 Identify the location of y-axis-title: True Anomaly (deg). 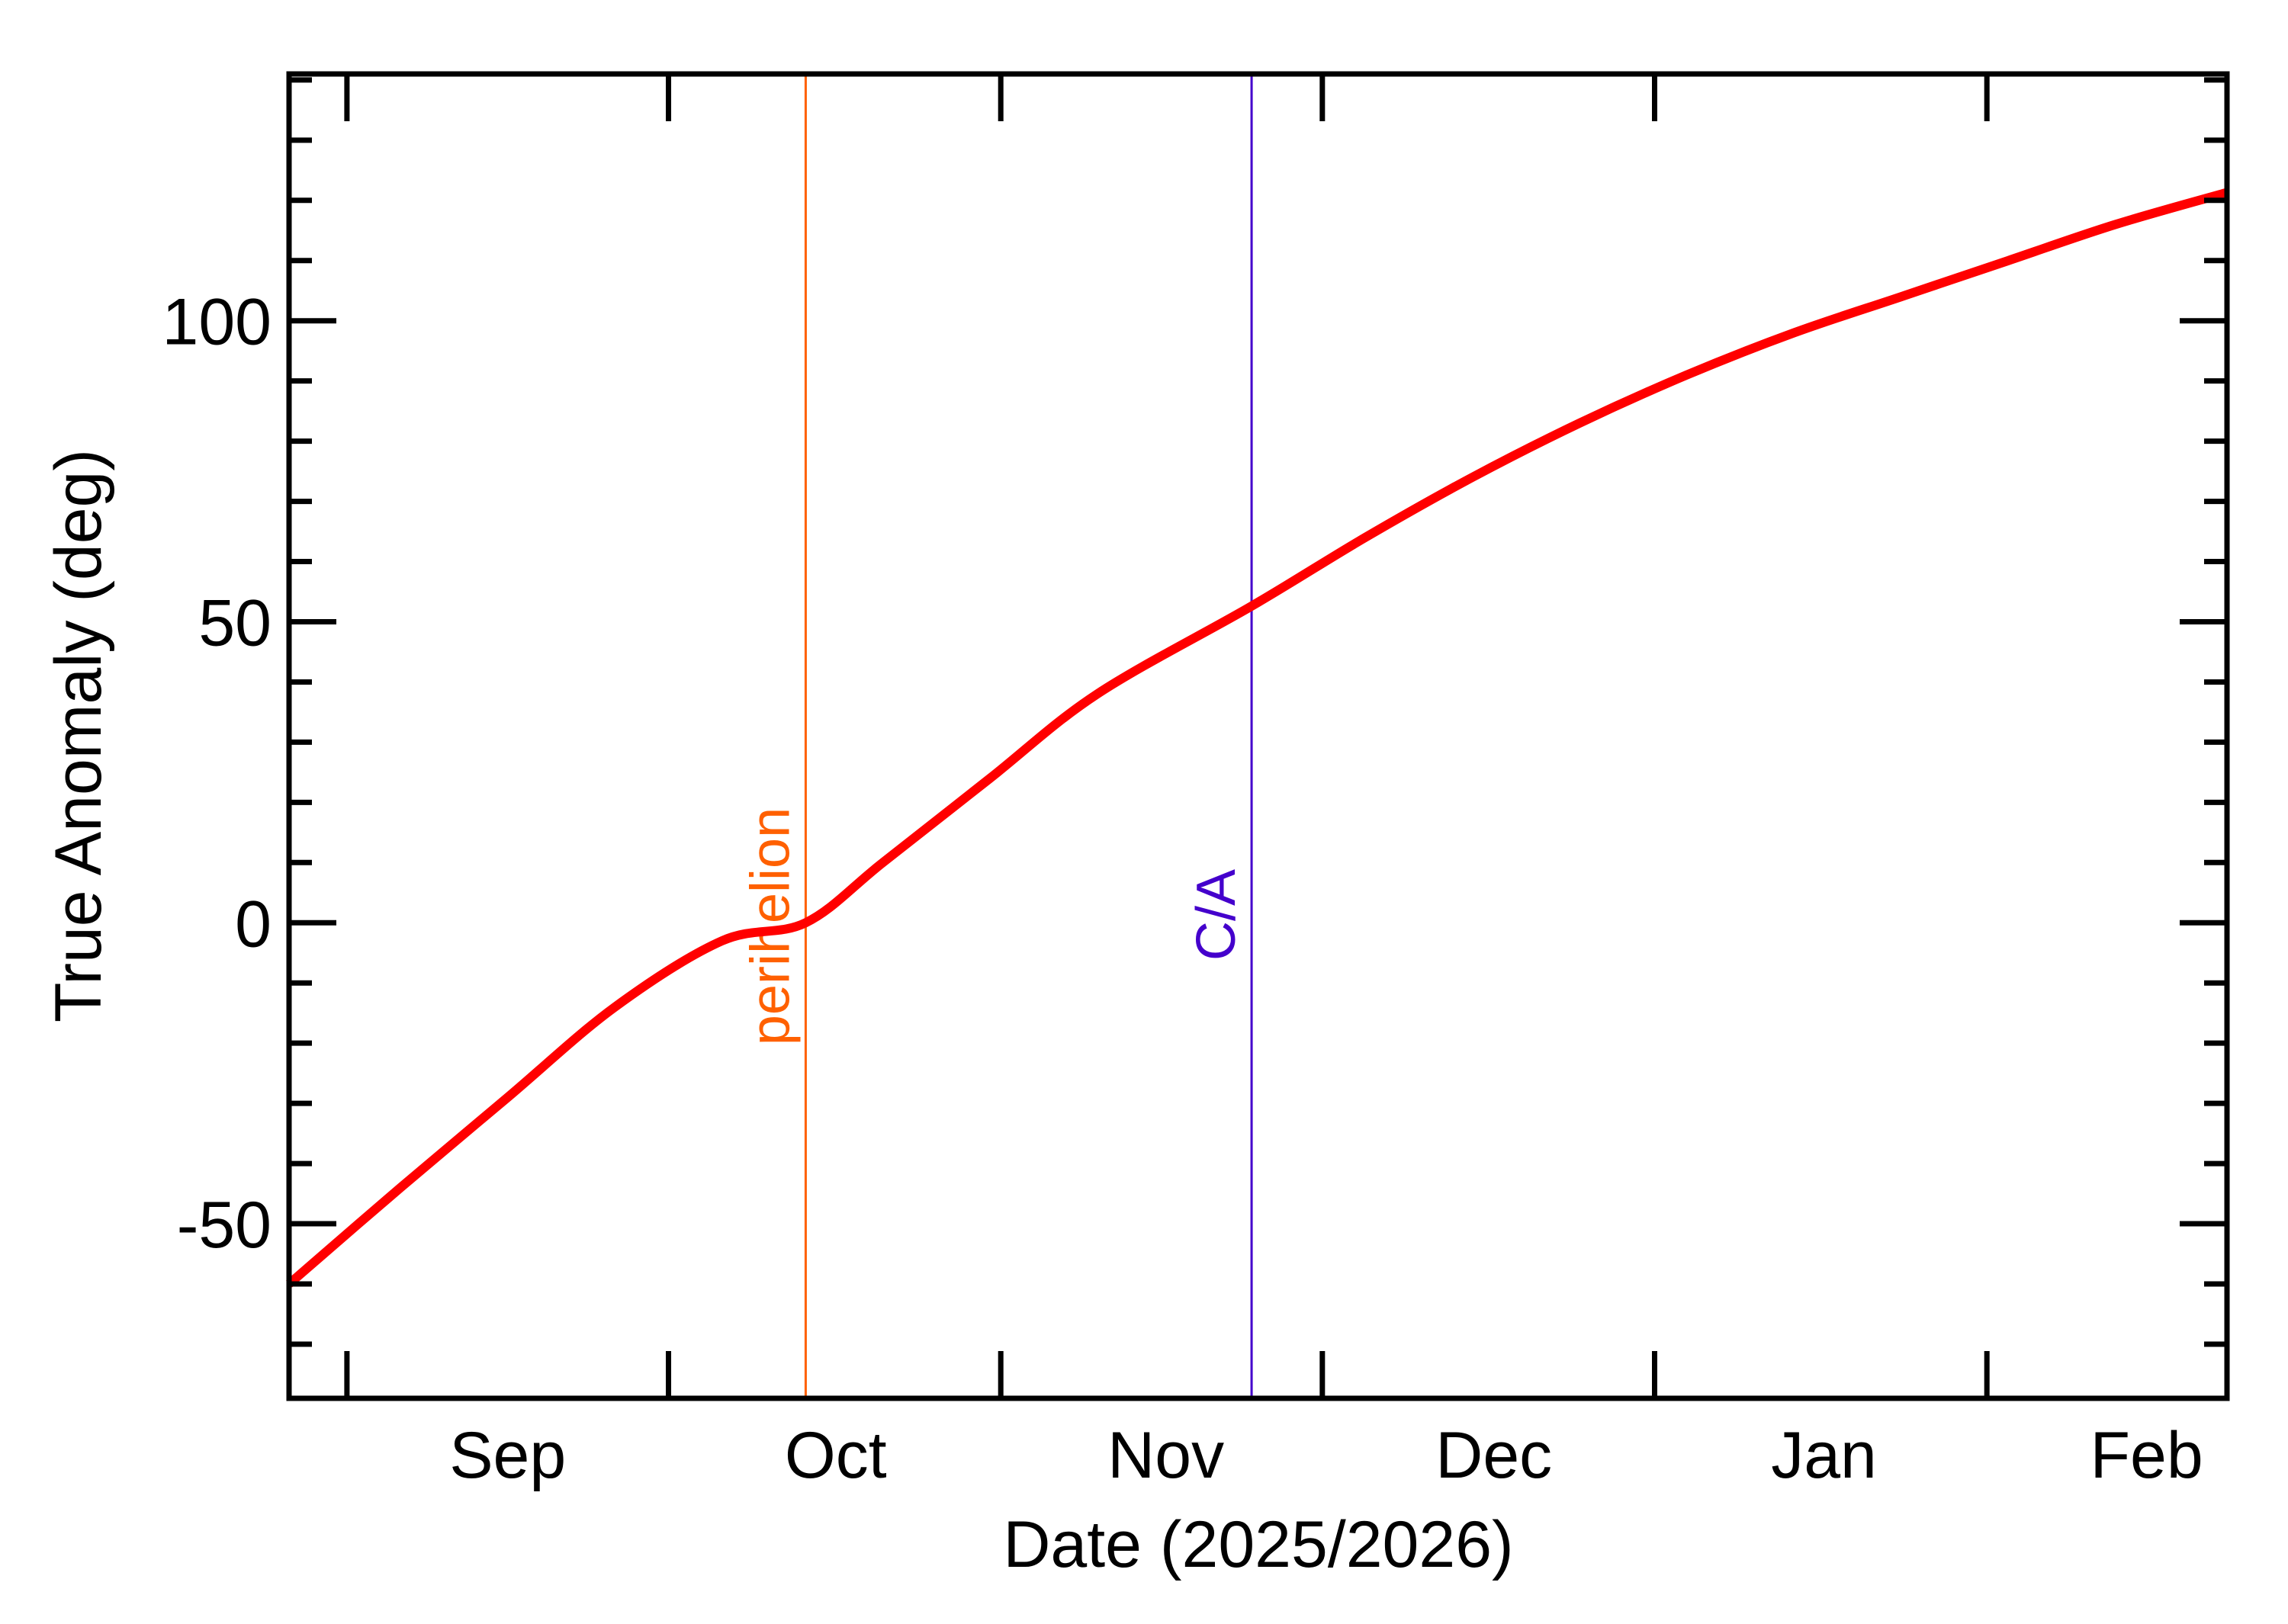
(78, 735).